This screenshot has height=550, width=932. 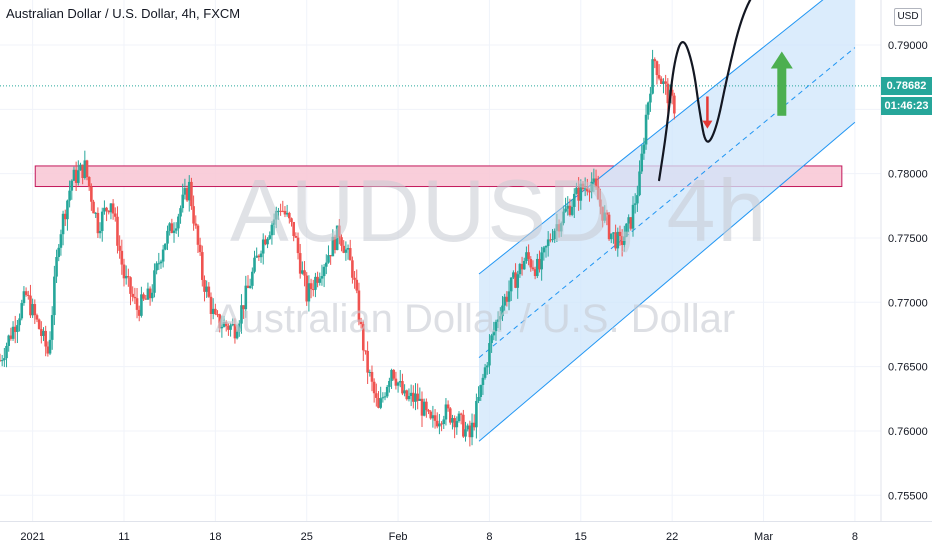 What do you see at coordinates (707, 124) in the screenshot?
I see `down-arrow-head` at bounding box center [707, 124].